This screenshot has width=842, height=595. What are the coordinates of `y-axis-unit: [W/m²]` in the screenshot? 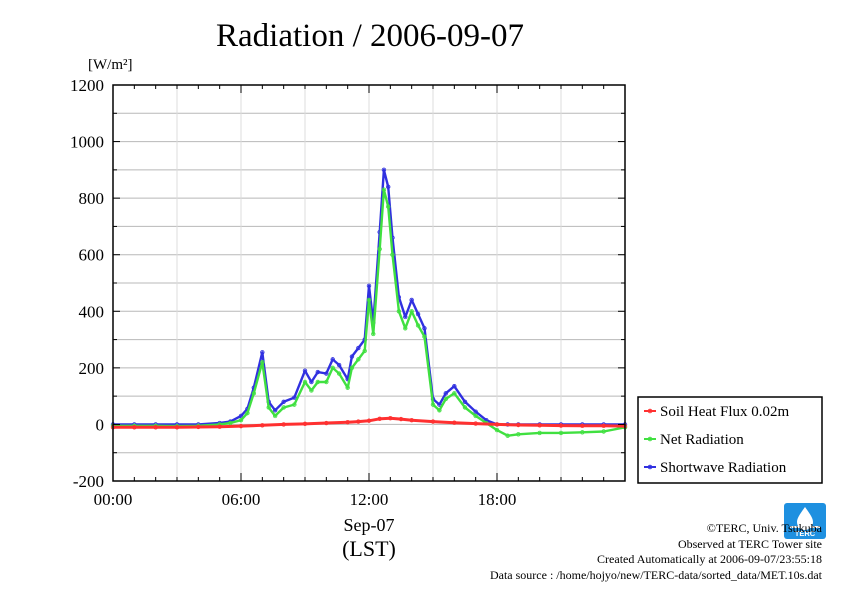 It's located at (110, 65).